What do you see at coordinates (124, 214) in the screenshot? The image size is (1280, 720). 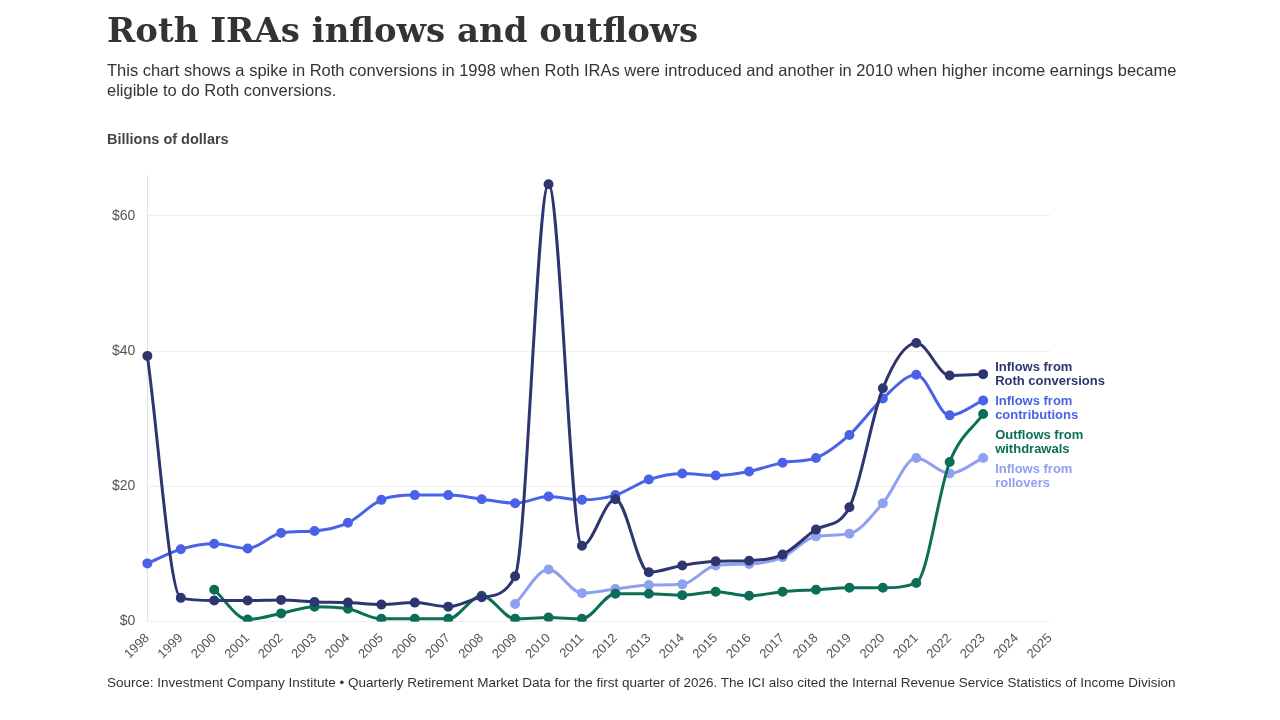 I see `y-tick-label: $60` at bounding box center [124, 214].